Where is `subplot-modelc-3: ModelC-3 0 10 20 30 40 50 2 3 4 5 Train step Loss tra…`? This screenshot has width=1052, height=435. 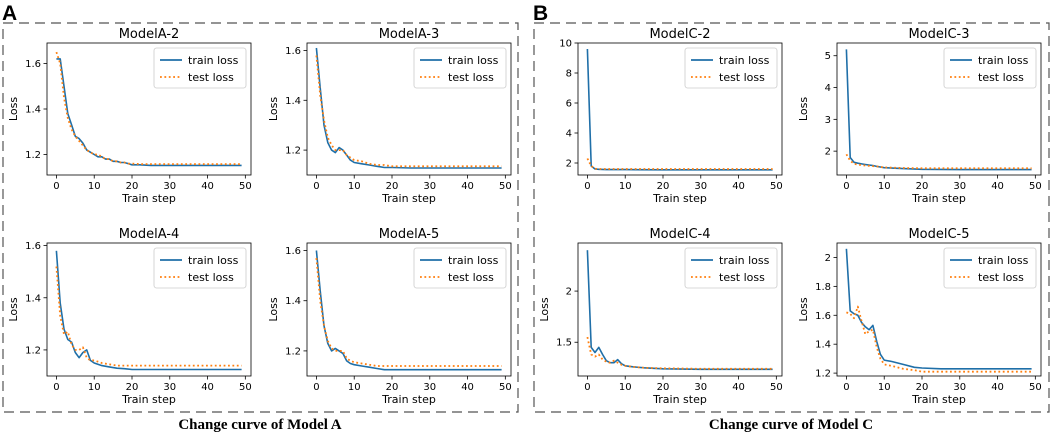
subplot-modelc-3: ModelC-3 0 10 20 30 40 50 2 3 4 5 Train step Loss tra… is located at coordinates (919, 116).